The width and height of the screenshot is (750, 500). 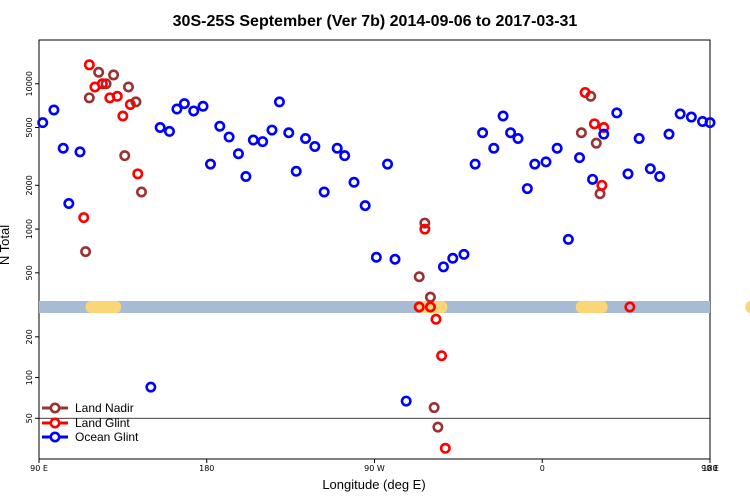 What do you see at coordinates (29, 377) in the screenshot?
I see `y-tick-label: 100` at bounding box center [29, 377].